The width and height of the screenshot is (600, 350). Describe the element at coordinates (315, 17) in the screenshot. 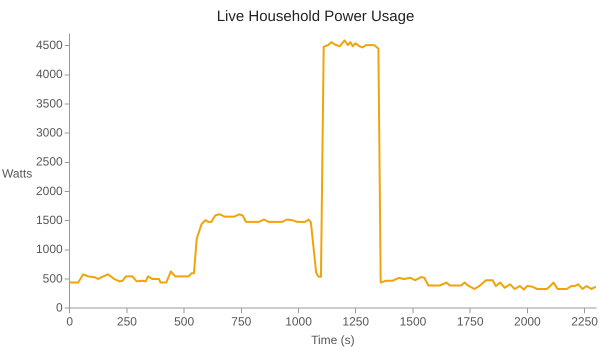

I see `chart-title: Live Household Power Usage` at that location.